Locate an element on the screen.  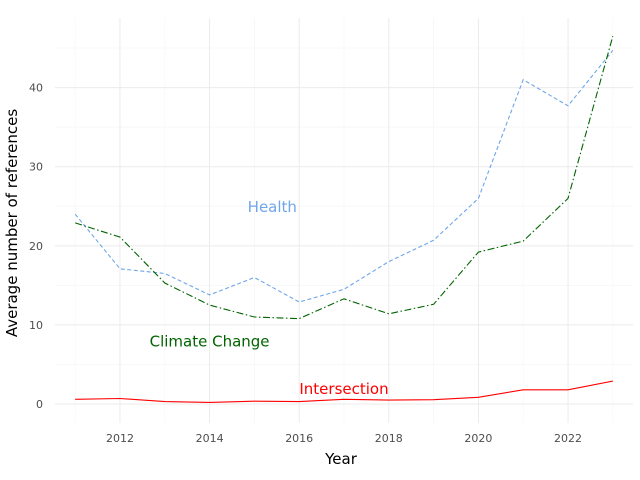
x-tick-label: 2022 is located at coordinates (568, 438).